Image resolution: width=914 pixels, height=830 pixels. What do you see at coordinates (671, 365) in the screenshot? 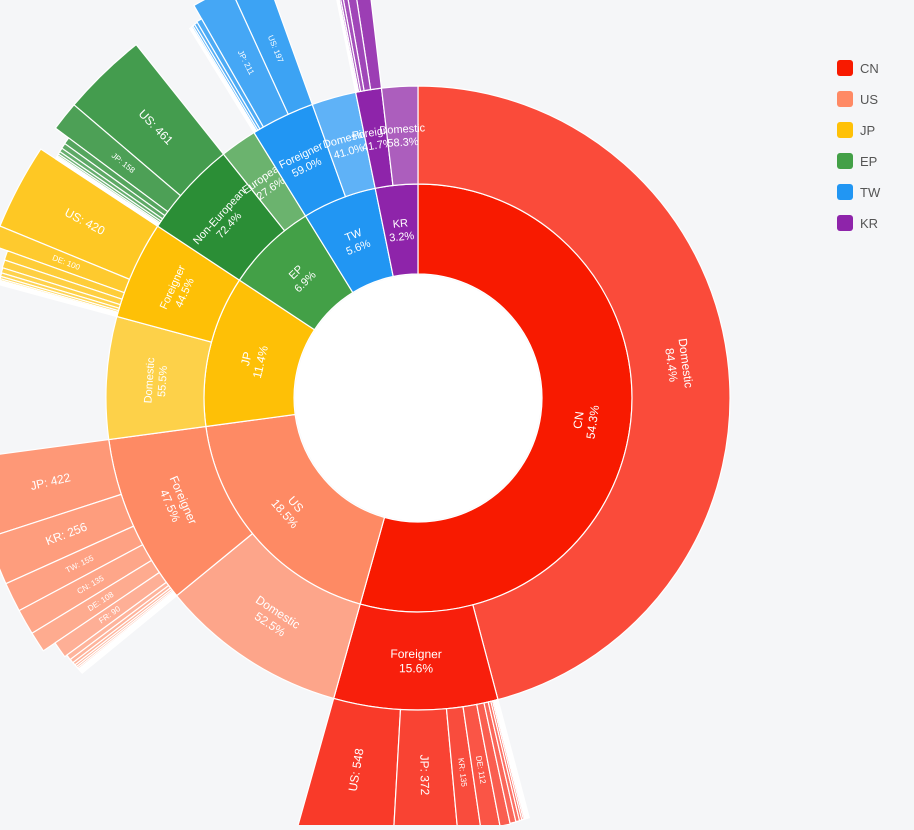
I see `segment-label-line: 84.4%` at bounding box center [671, 365].